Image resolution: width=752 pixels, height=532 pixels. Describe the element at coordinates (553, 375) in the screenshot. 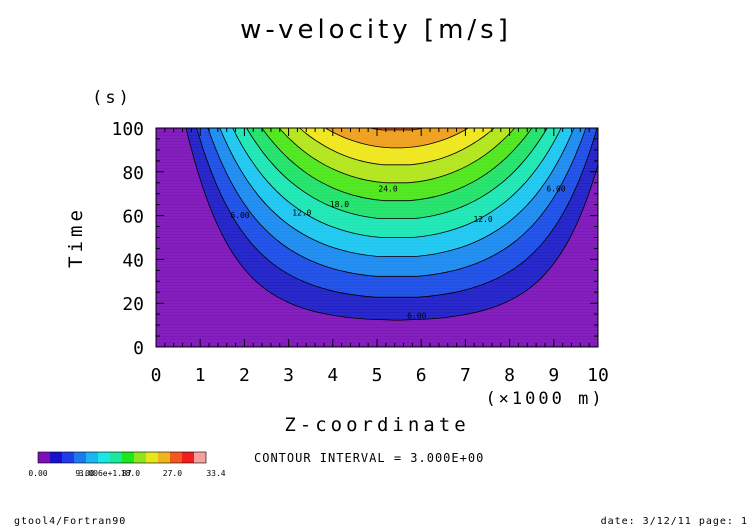

I see `x-tick-label: 9` at that location.